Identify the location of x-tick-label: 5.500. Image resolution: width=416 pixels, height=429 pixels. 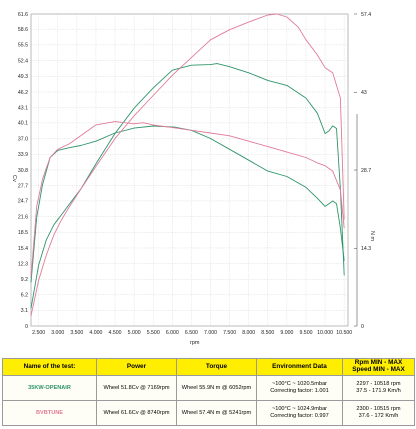
(153, 333).